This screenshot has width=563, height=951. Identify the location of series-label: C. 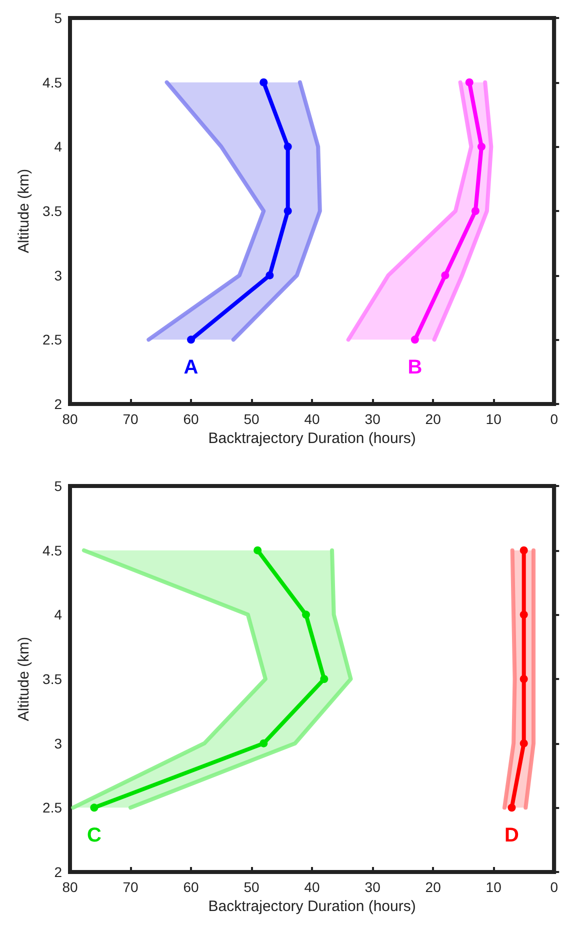
(94, 835).